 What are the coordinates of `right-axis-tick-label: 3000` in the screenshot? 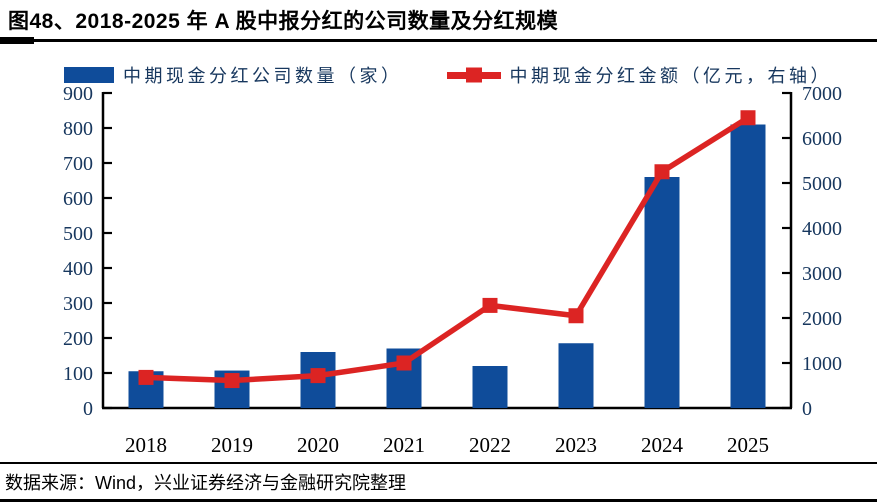 It's located at (822, 274).